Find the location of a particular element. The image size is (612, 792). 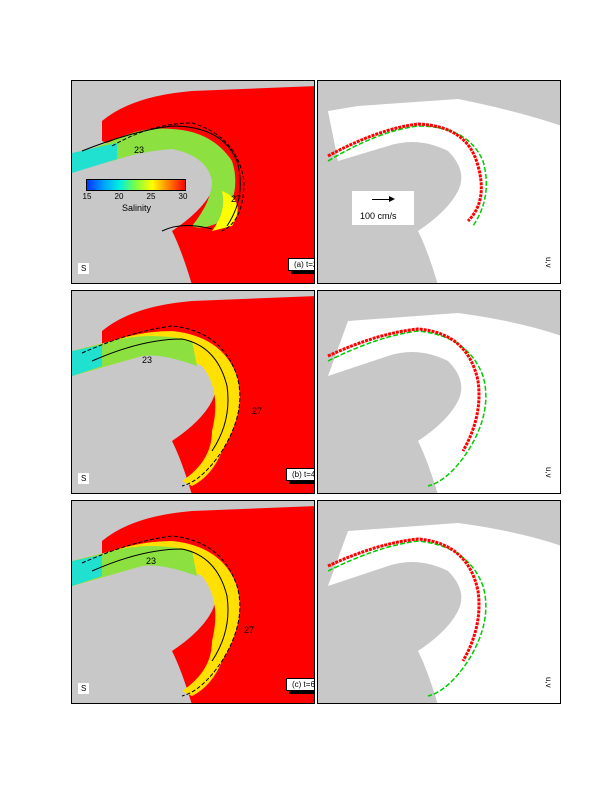

colorbar-title: Salinity is located at coordinates (137, 208).